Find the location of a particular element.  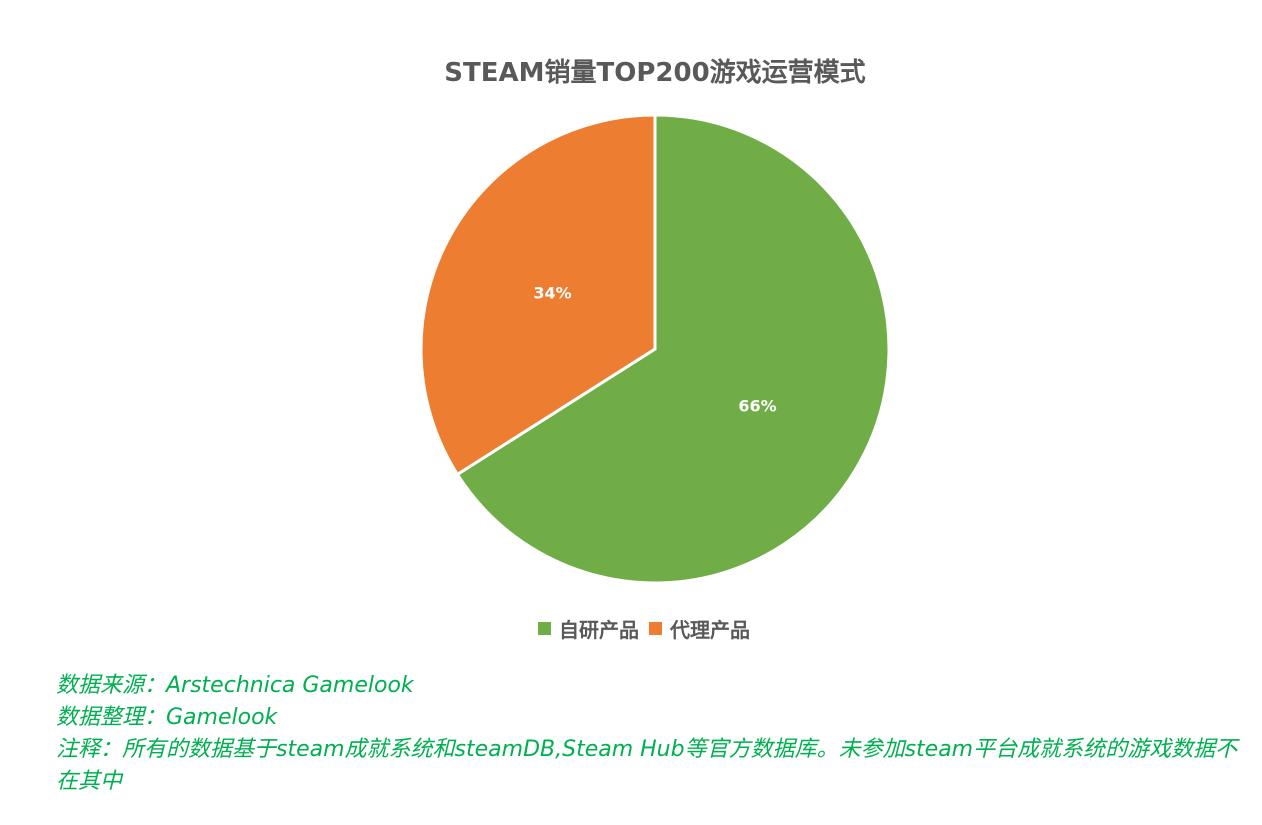

legend-swatch-licensed is located at coordinates (655, 628).